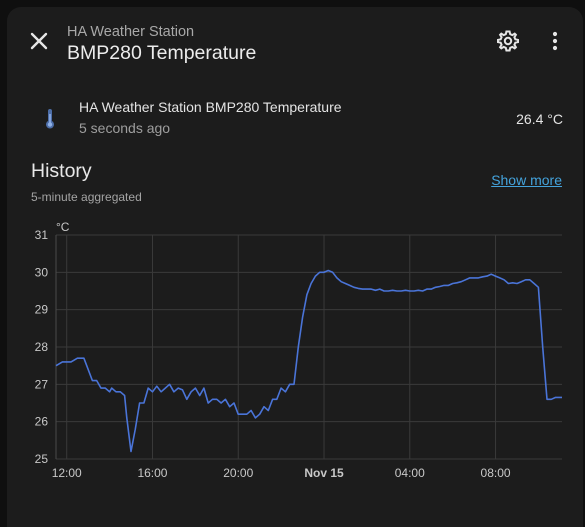  I want to click on dots-vertical-icon, so click(555, 41).